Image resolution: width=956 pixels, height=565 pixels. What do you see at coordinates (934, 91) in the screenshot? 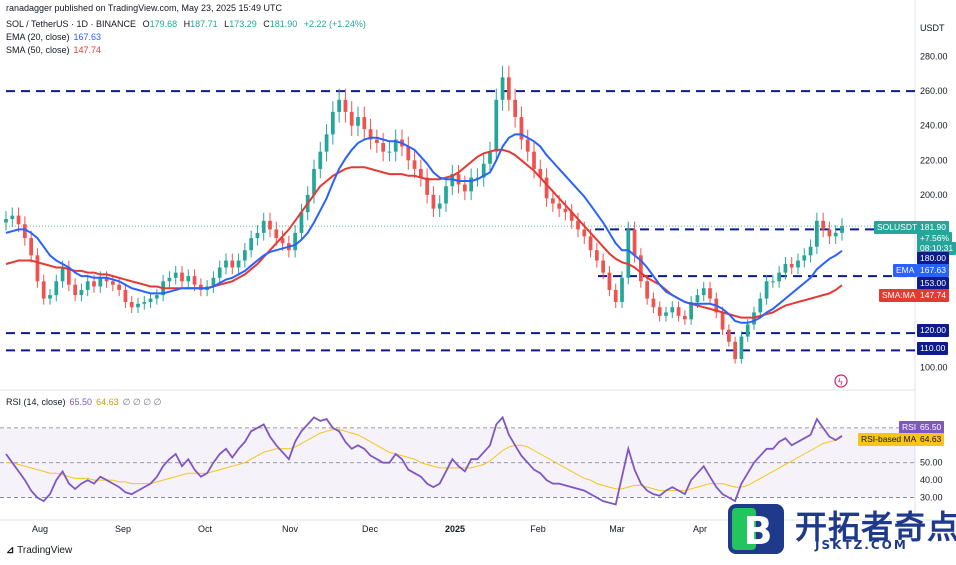
I see `y-tick-label: 260.00` at bounding box center [934, 91].